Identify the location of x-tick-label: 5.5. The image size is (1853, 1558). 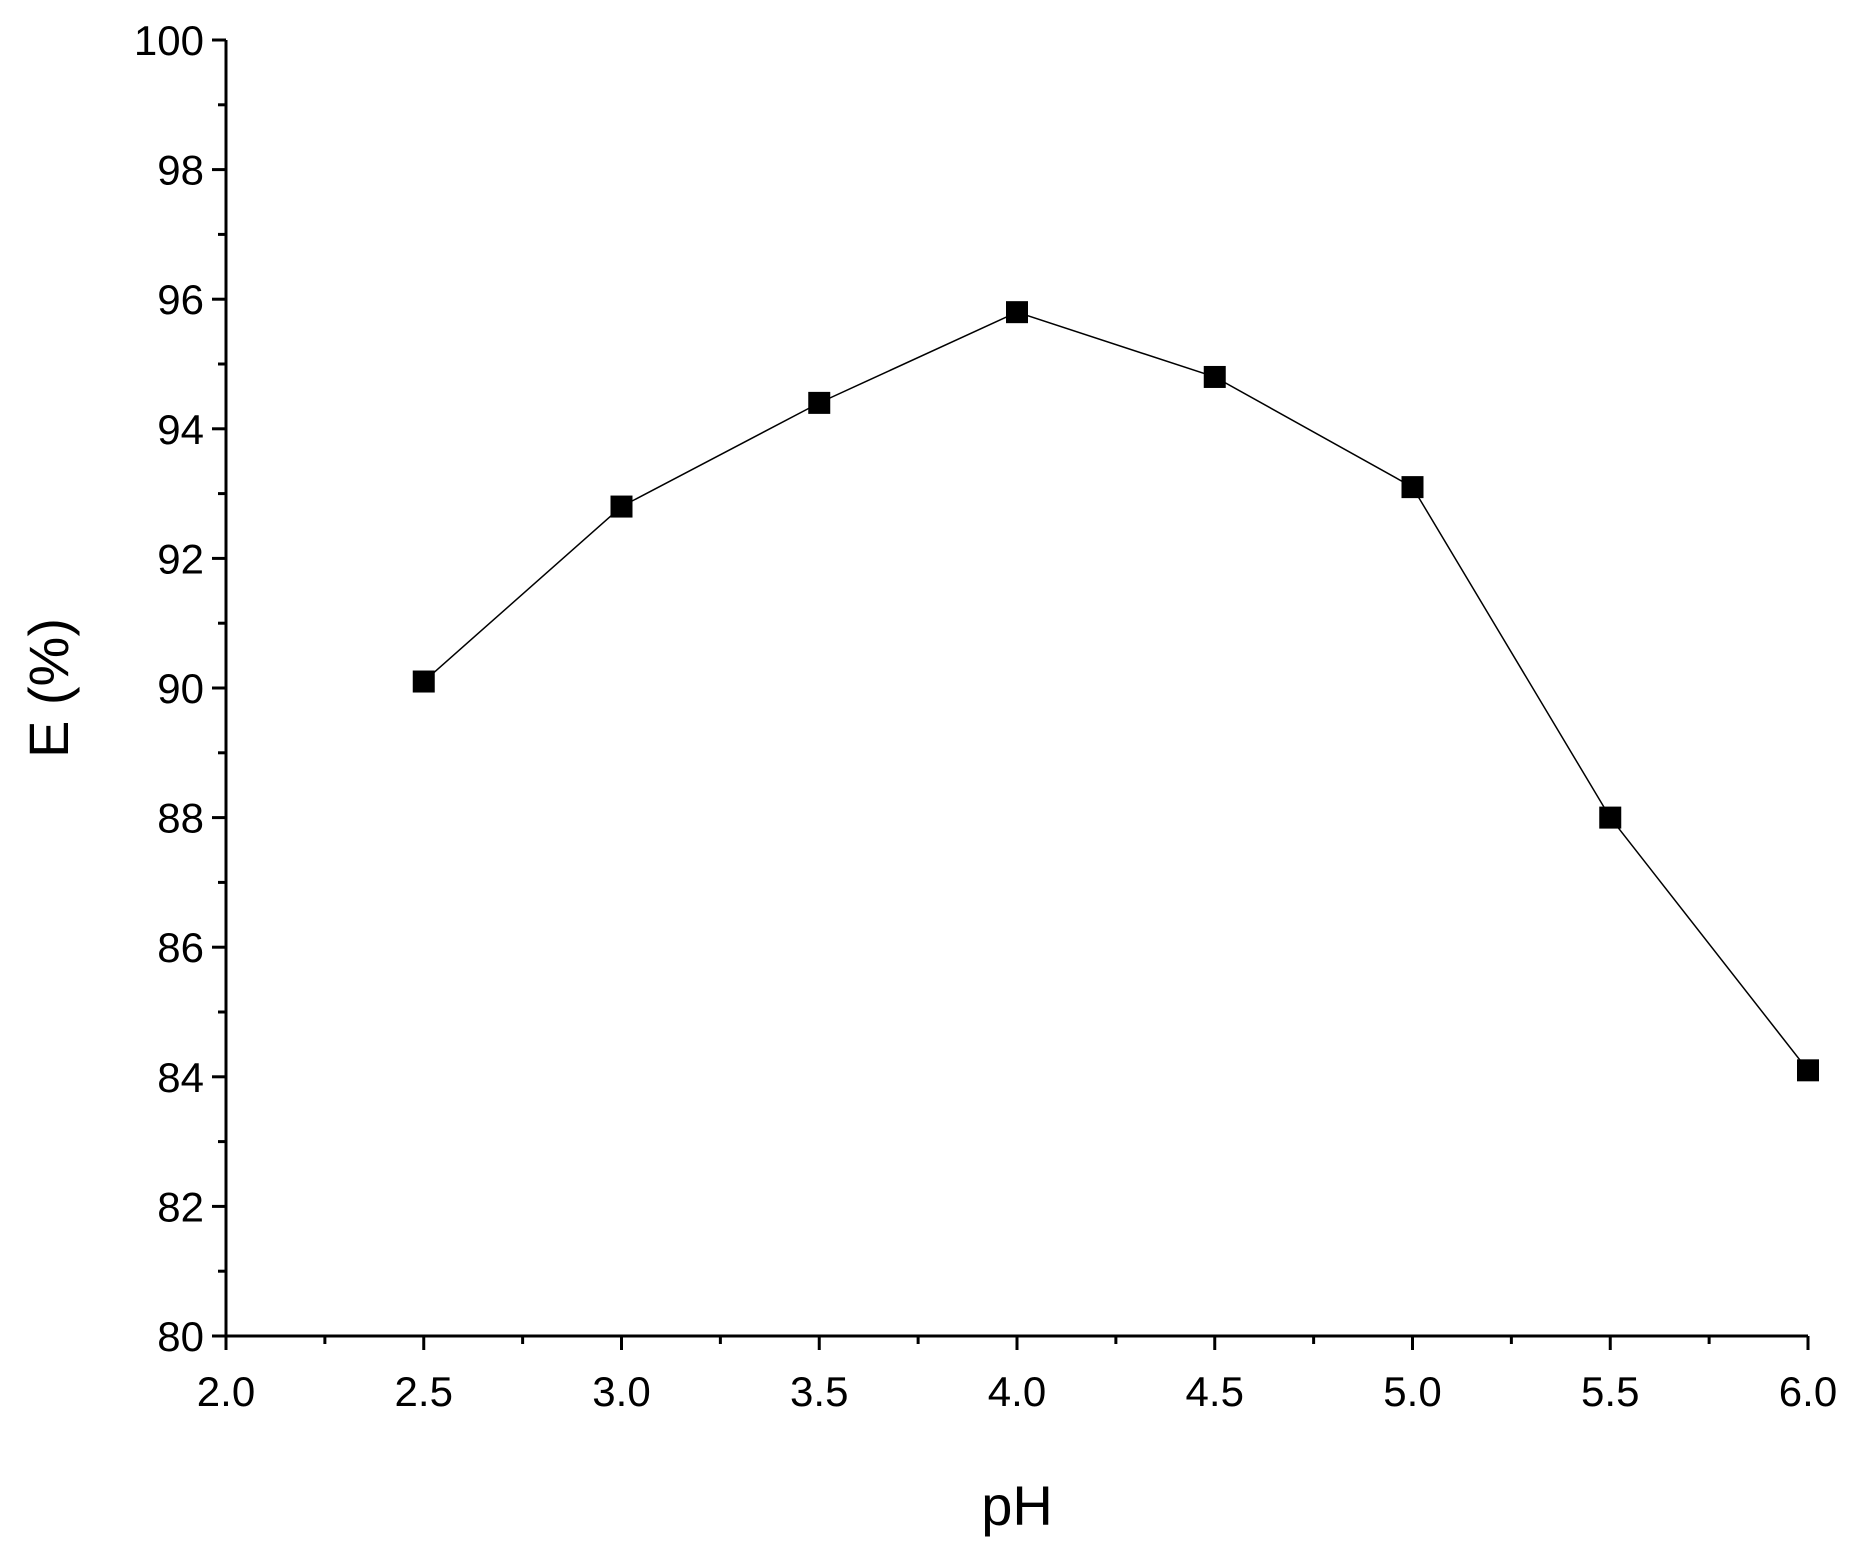
(1610, 1391).